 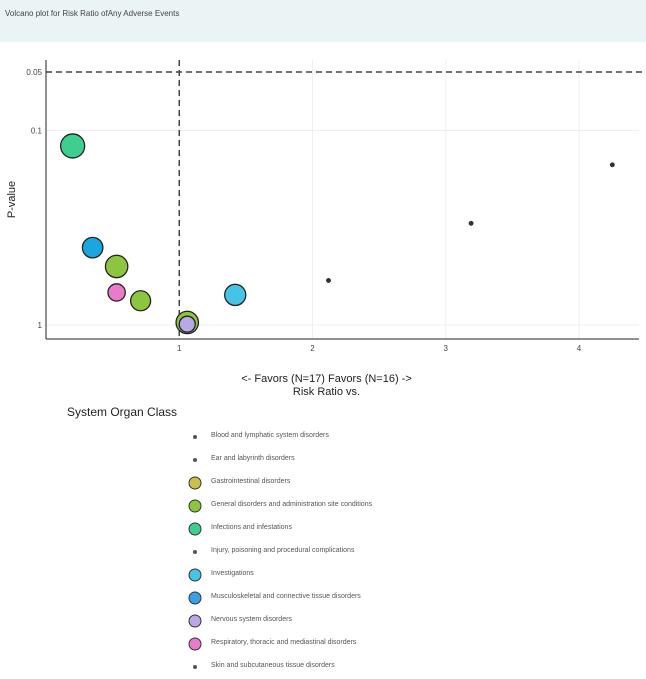 What do you see at coordinates (232, 573) in the screenshot?
I see `legend-label: Investigations` at bounding box center [232, 573].